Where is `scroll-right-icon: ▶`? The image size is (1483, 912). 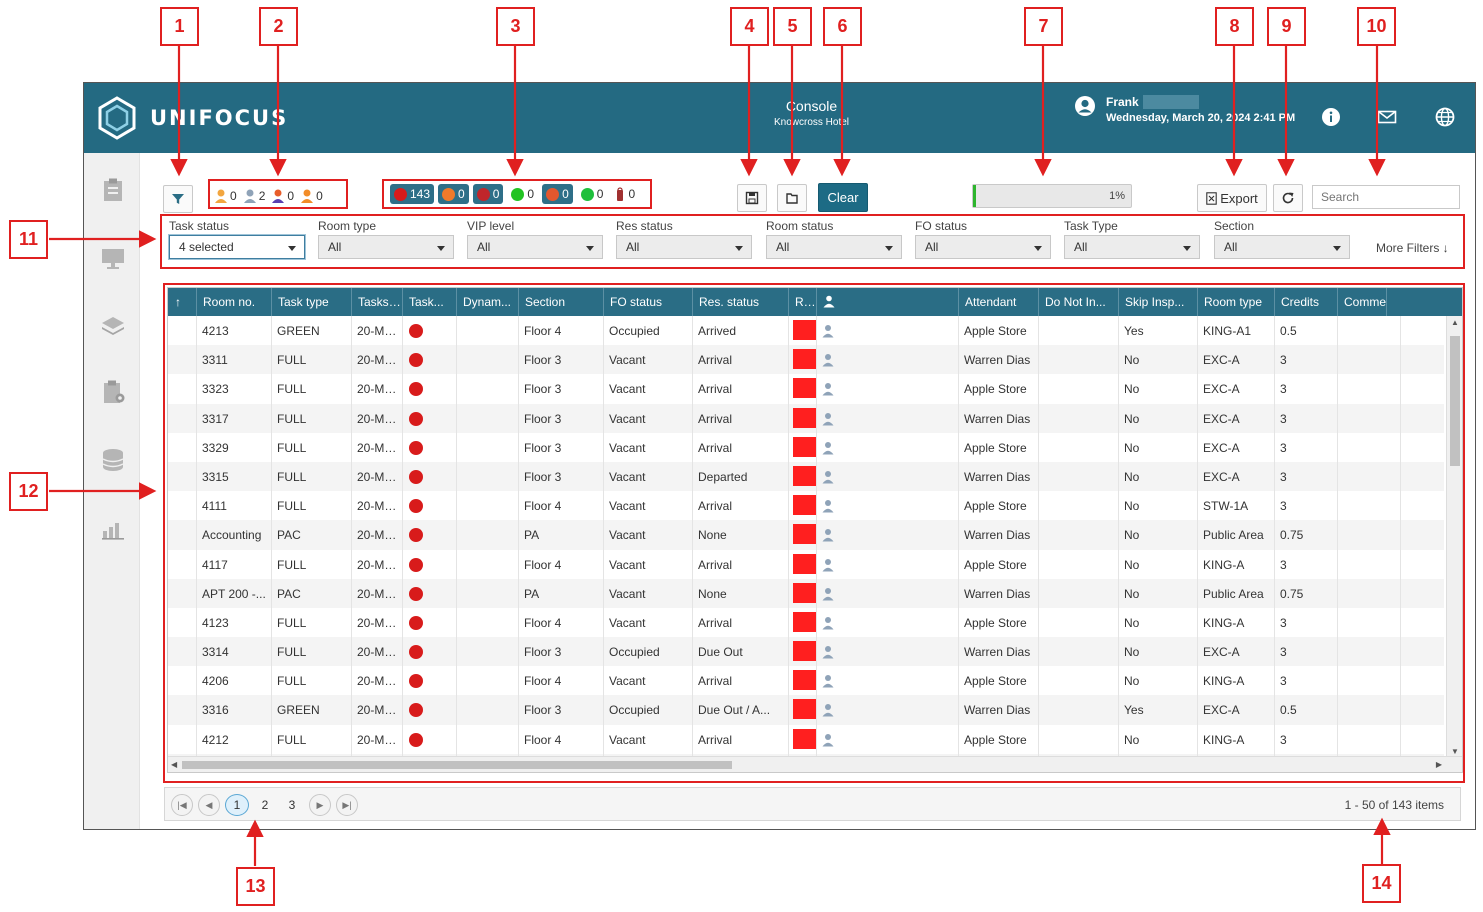
scroll-right-icon: ▶ is located at coordinates (1438, 764).